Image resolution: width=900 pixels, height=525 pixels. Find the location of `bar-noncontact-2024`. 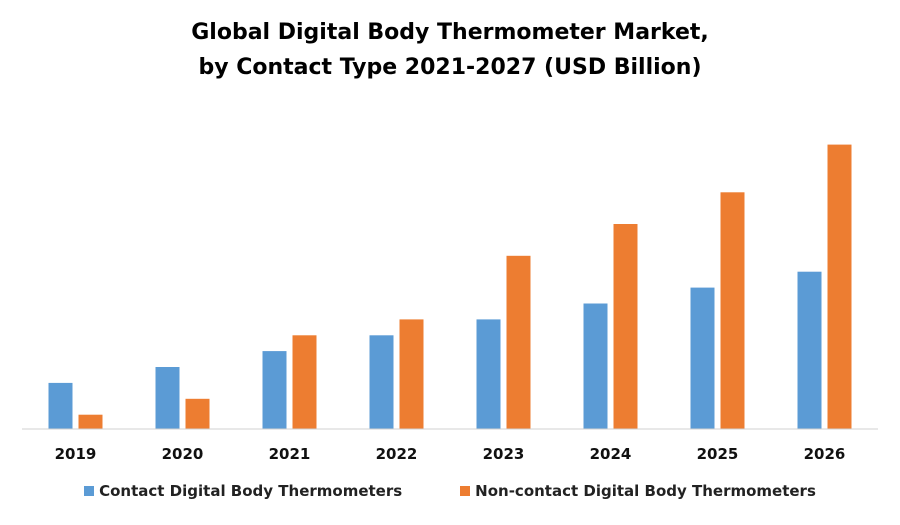

bar-noncontact-2024 is located at coordinates (625, 326).